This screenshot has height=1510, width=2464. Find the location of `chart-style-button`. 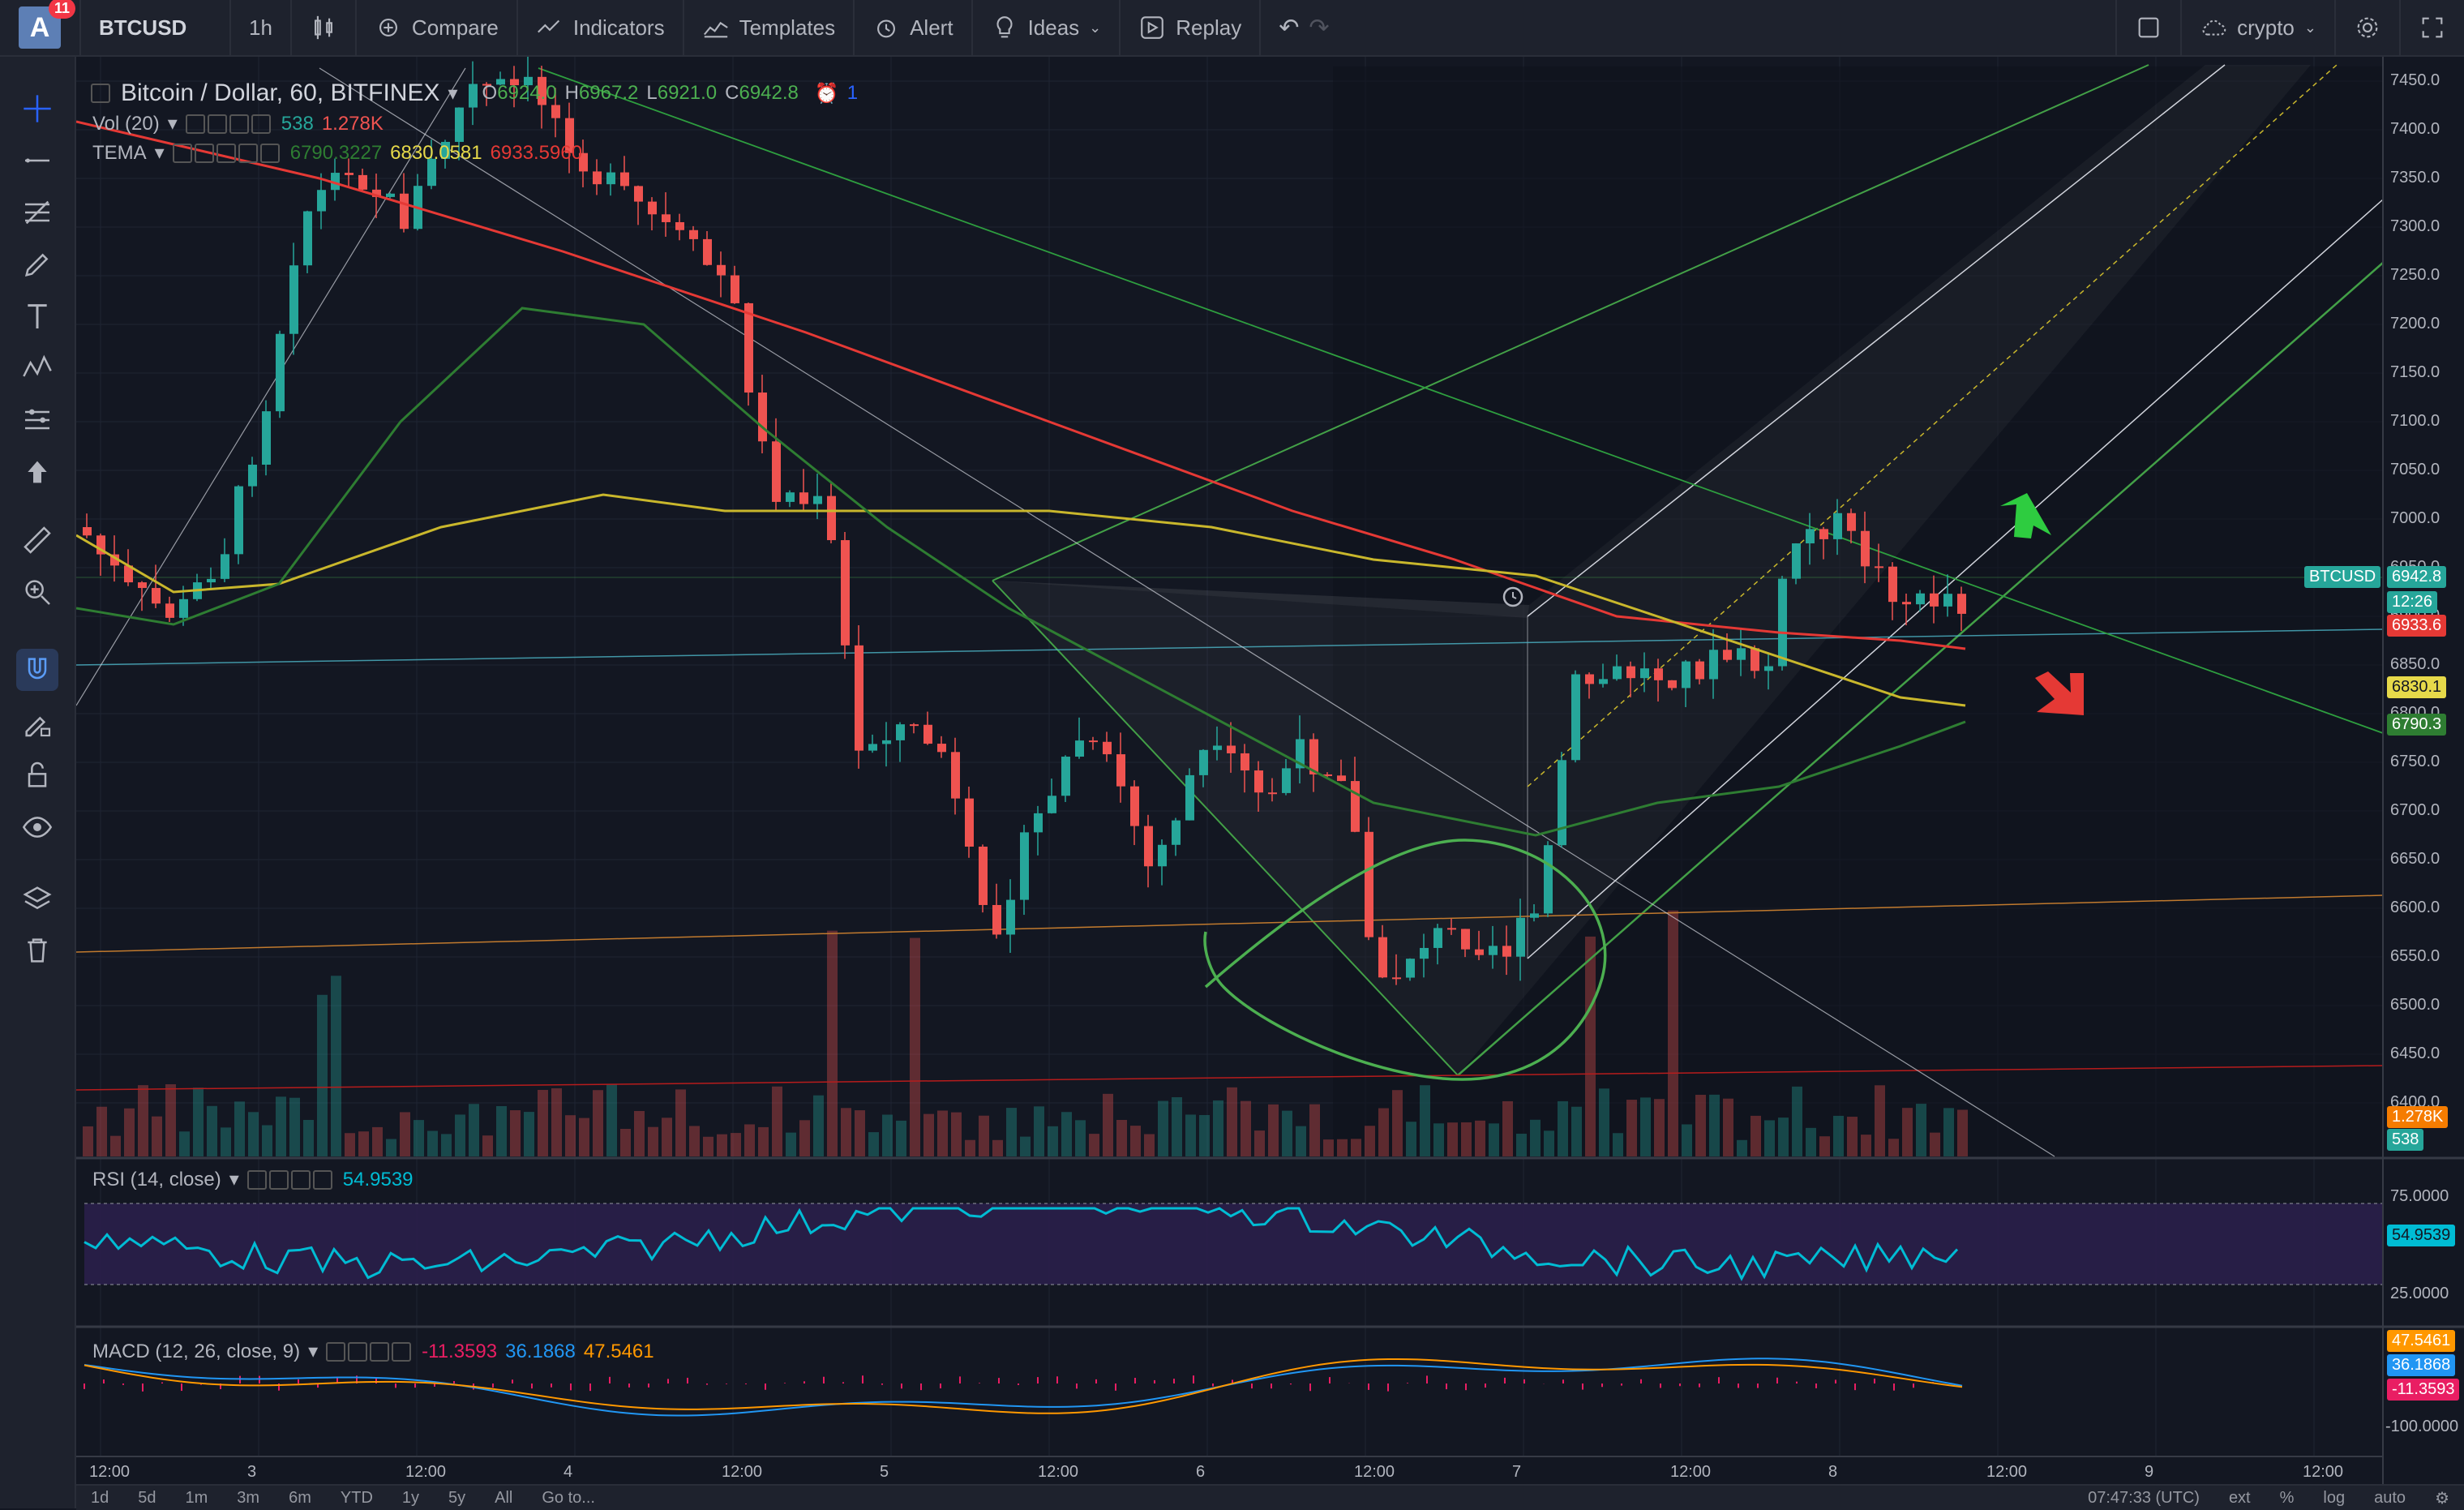

chart-style-button is located at coordinates (324, 27).